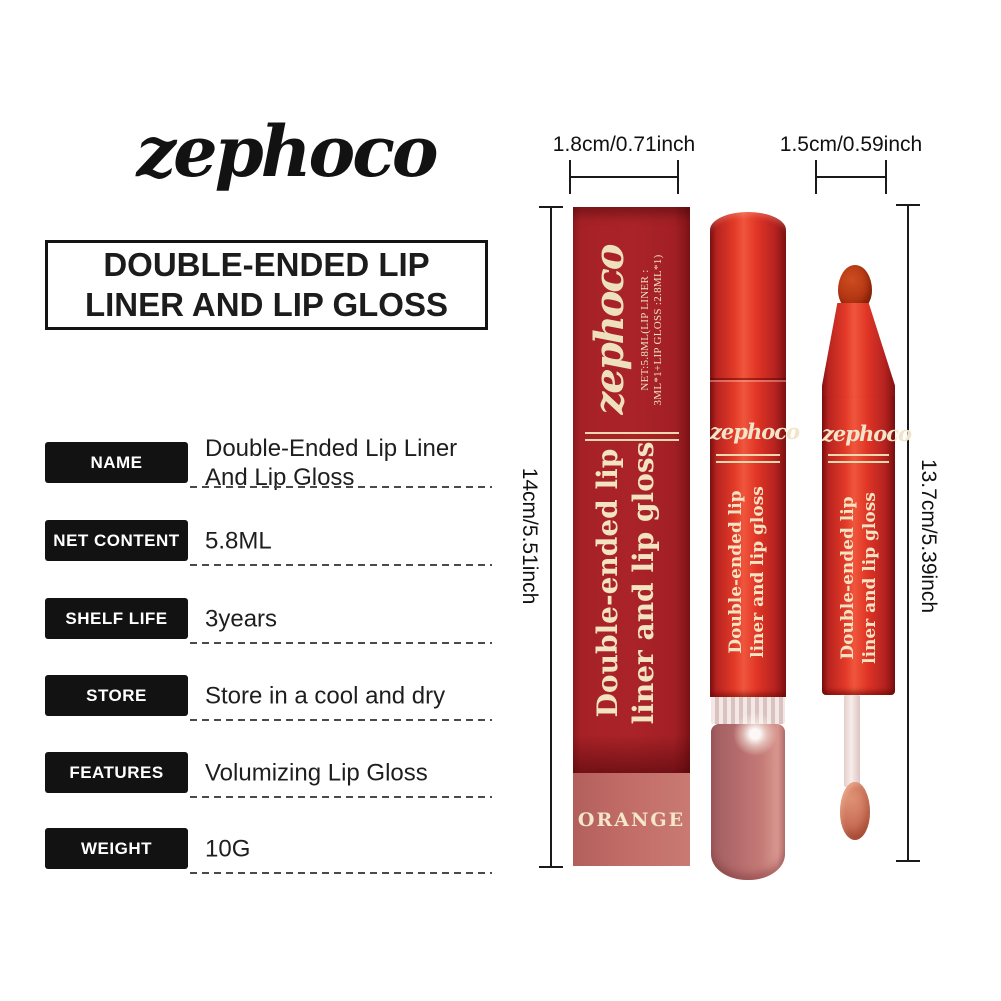 This screenshot has width=1001, height=1001. What do you see at coordinates (624, 144) in the screenshot?
I see `dimension-label-box-width: 1.8cm/0.71inch` at bounding box center [624, 144].